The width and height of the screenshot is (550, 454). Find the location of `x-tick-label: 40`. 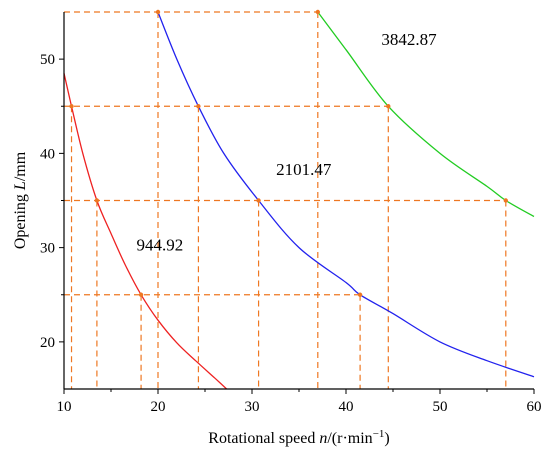

x-tick-label: 40 is located at coordinates (346, 407).